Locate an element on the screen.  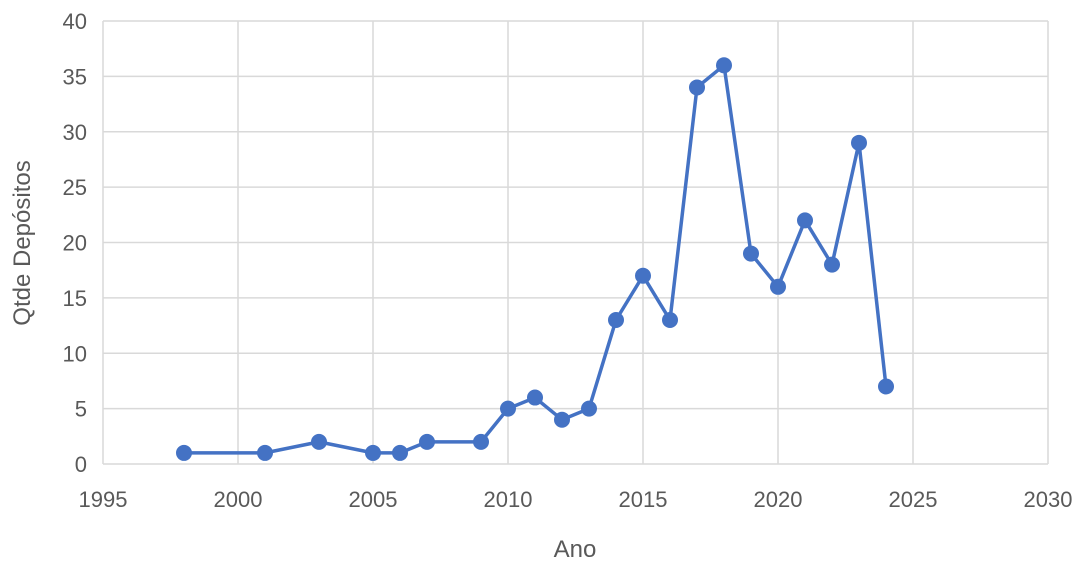
x-tick-label: 2020 is located at coordinates (778, 499).